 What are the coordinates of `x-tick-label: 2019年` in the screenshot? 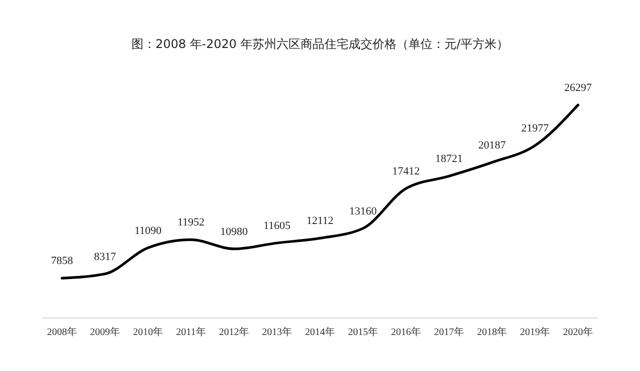 It's located at (535, 332).